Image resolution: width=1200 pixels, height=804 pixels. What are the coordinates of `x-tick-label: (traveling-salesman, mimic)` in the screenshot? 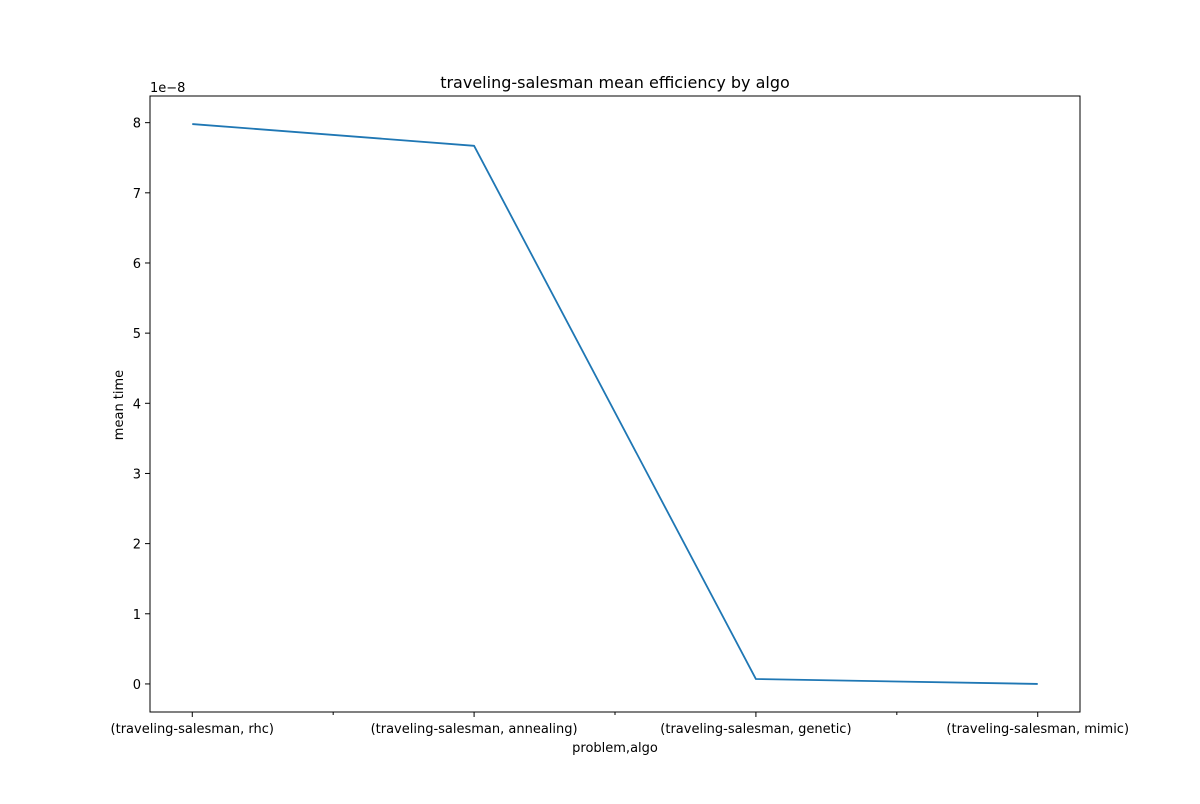 It's located at (1037, 729).